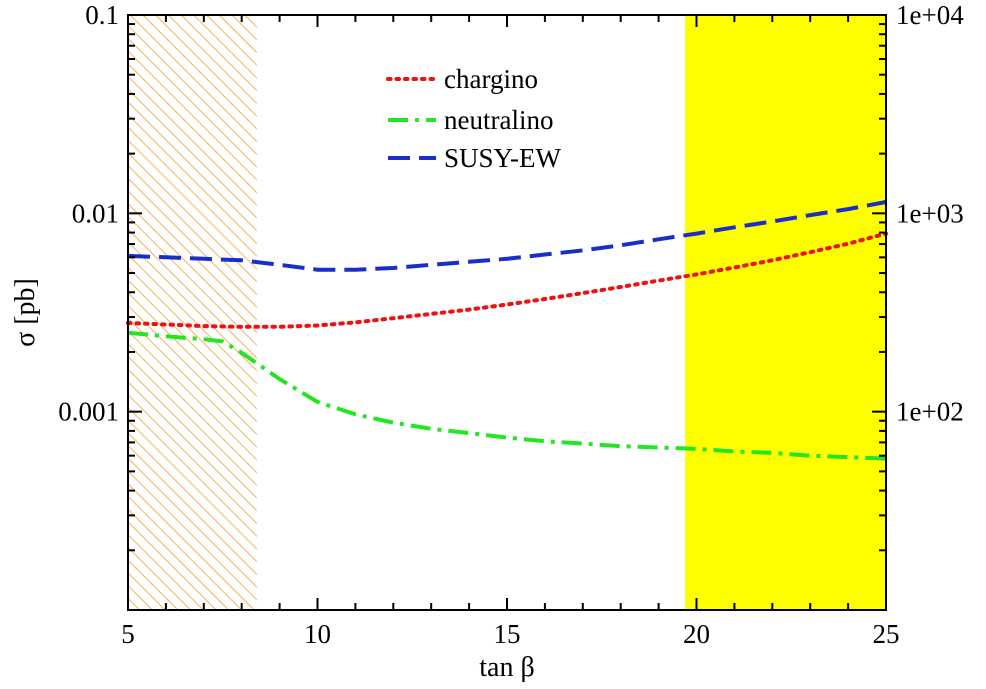 This screenshot has width=986, height=689. Describe the element at coordinates (88, 412) in the screenshot. I see `y-tick-label: 0.001` at that location.